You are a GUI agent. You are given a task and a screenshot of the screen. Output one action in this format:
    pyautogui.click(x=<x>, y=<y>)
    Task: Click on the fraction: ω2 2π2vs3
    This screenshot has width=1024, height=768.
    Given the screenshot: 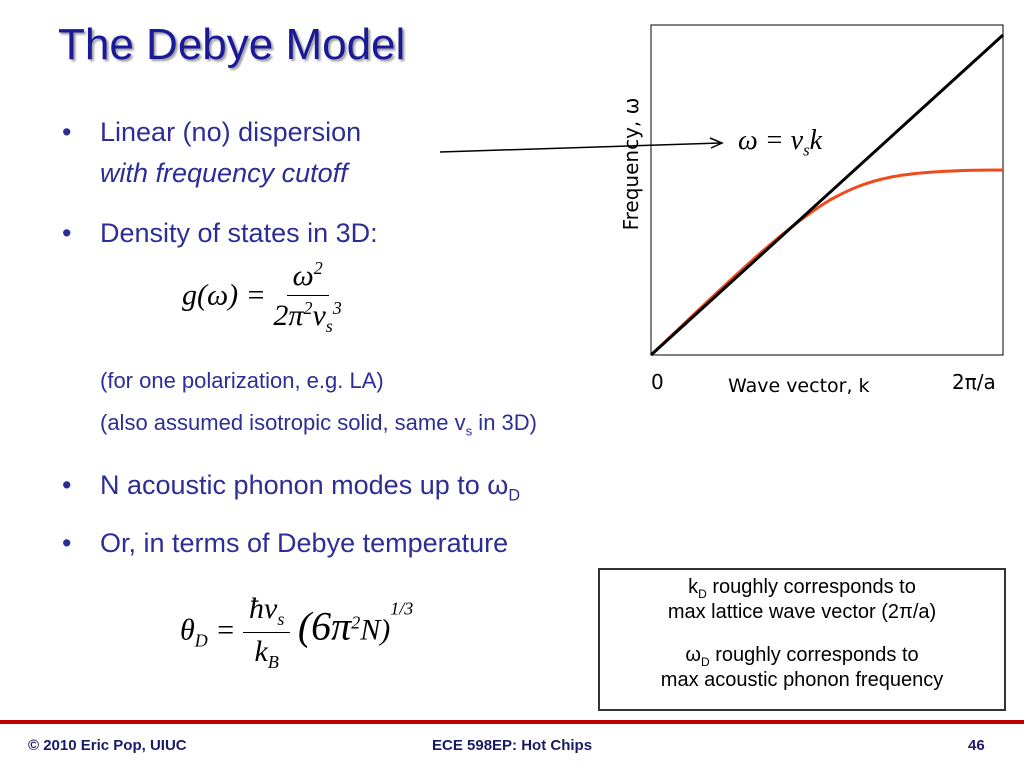 What is the action you would take?
    pyautogui.click(x=307, y=297)
    